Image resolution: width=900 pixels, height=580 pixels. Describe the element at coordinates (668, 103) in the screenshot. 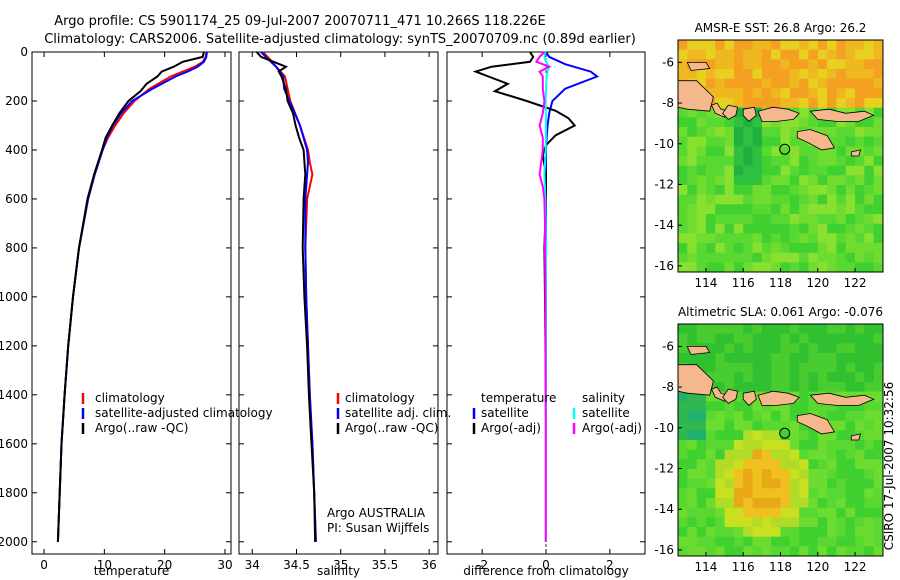

I see `map-y-tick-label: -8` at that location.